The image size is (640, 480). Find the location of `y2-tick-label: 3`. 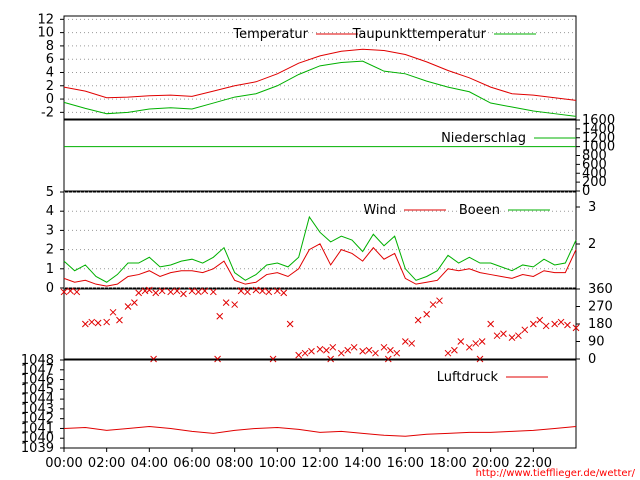

y2-tick-label: 3 is located at coordinates (592, 207).